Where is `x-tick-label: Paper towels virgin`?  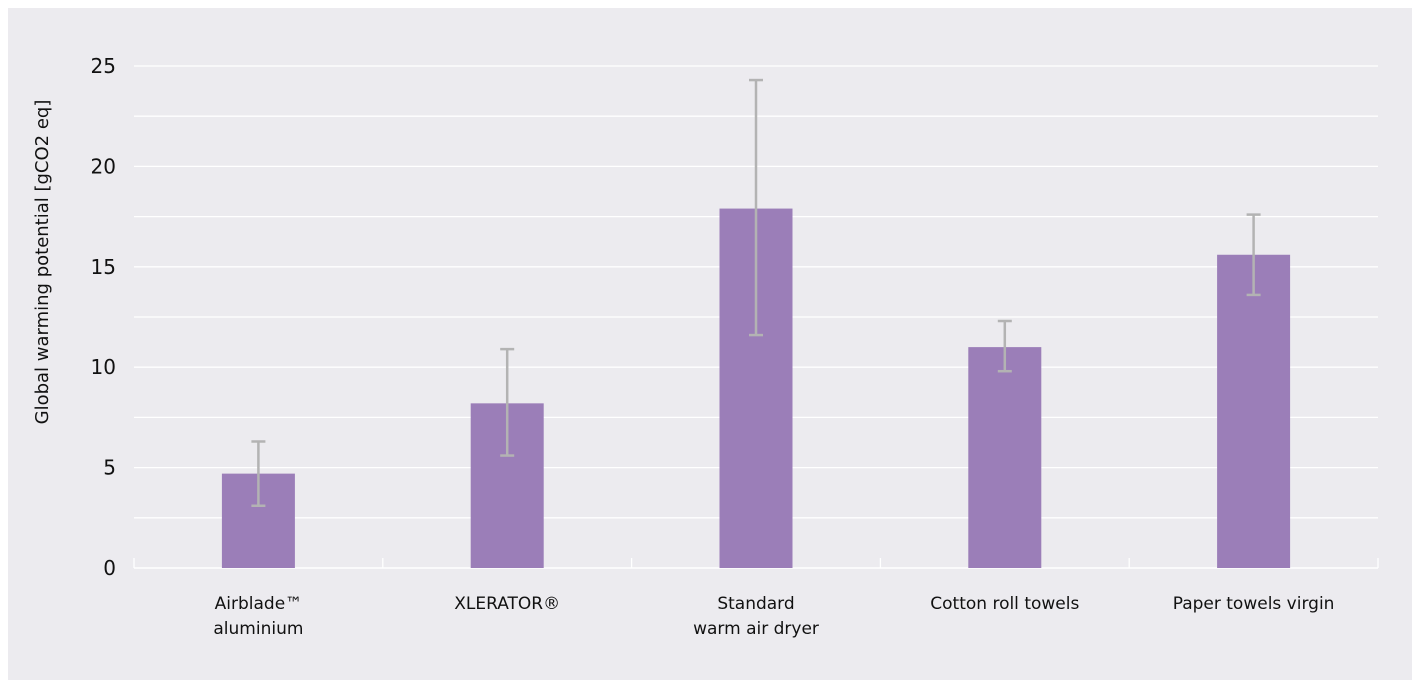 x-tick-label: Paper towels virgin is located at coordinates (1254, 604).